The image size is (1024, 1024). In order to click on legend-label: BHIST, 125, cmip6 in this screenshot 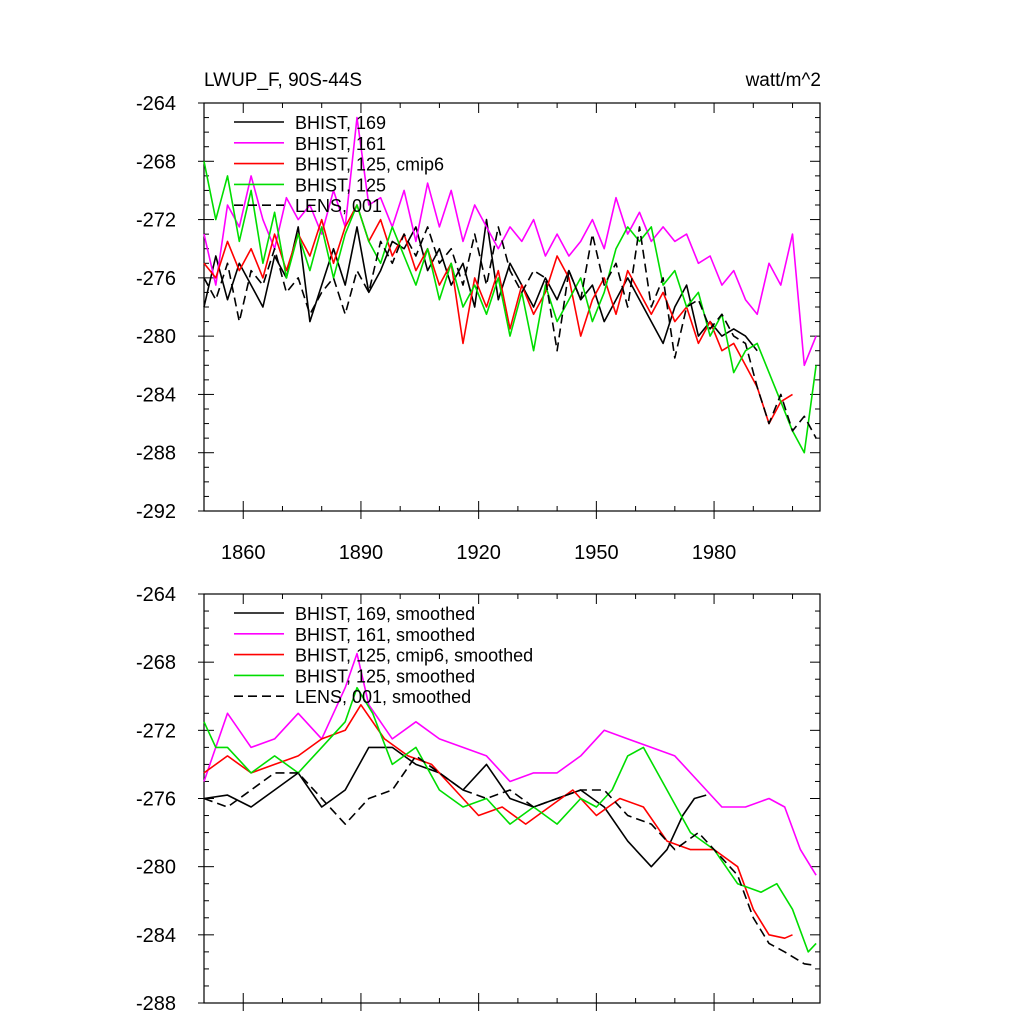, I will do `click(369, 165)`.